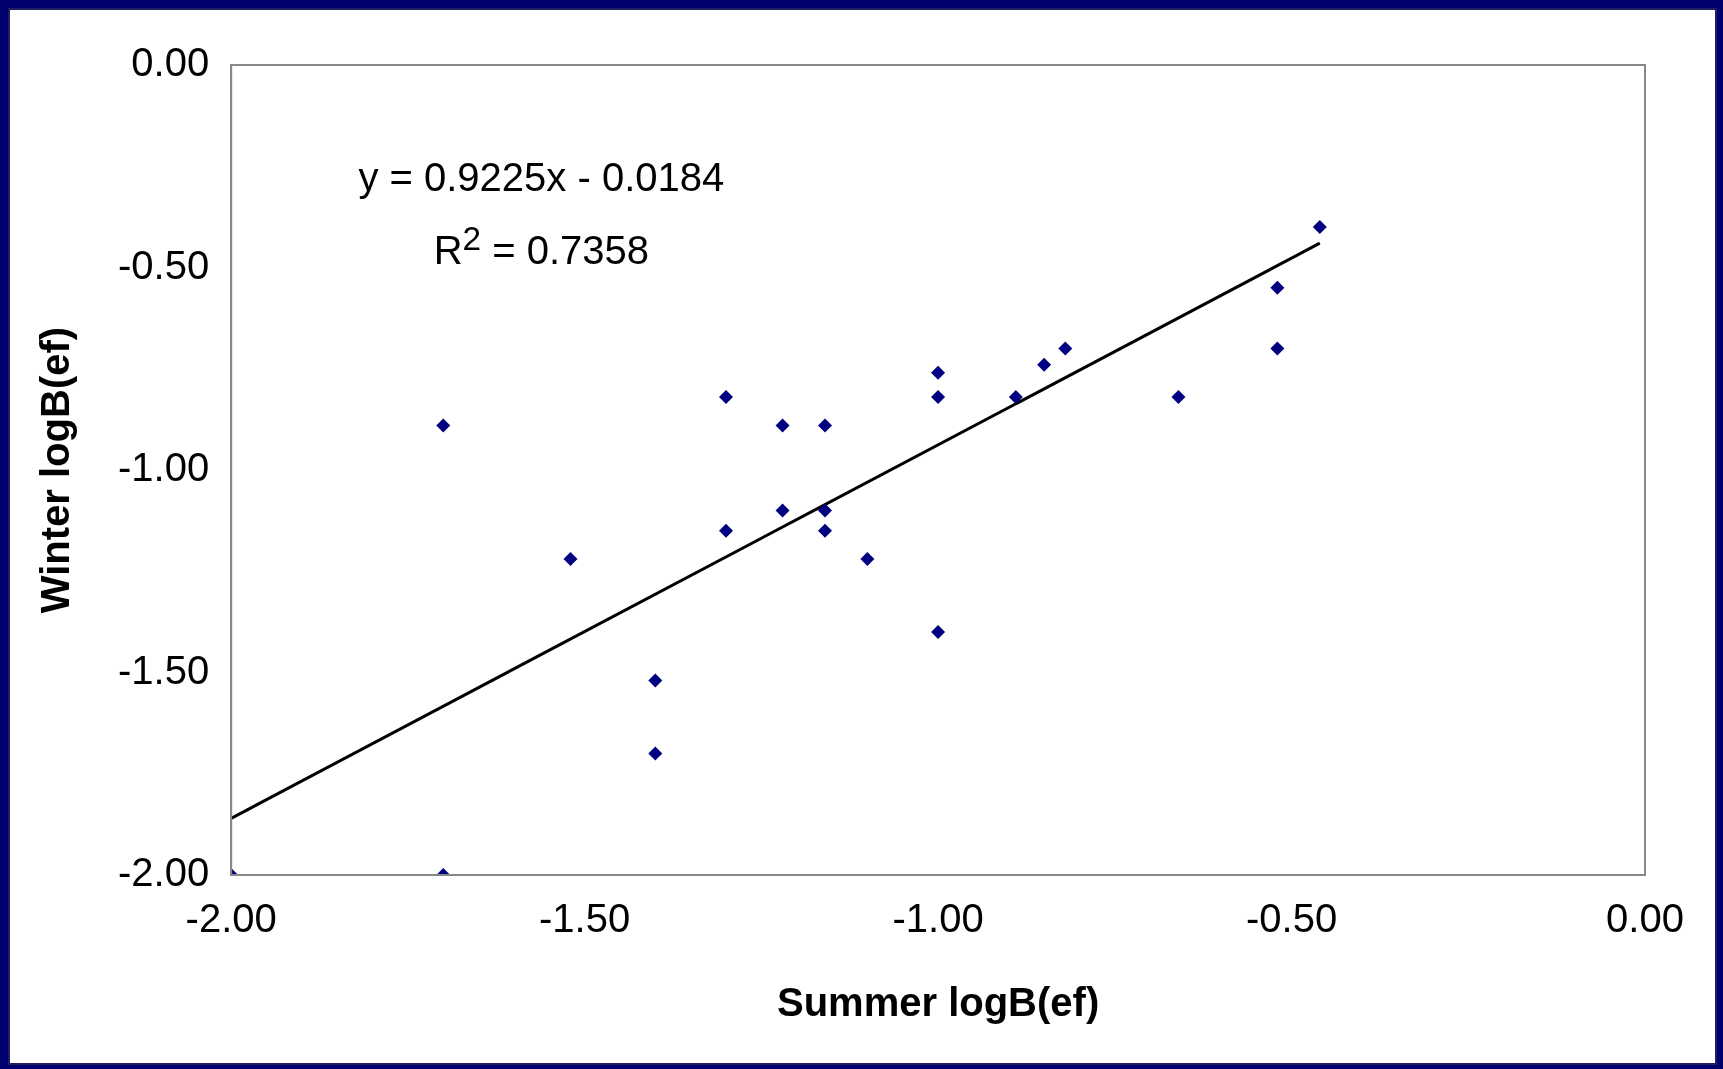 The width and height of the screenshot is (1723, 1069). Describe the element at coordinates (164, 669) in the screenshot. I see `y-tick-label: -1.50` at that location.